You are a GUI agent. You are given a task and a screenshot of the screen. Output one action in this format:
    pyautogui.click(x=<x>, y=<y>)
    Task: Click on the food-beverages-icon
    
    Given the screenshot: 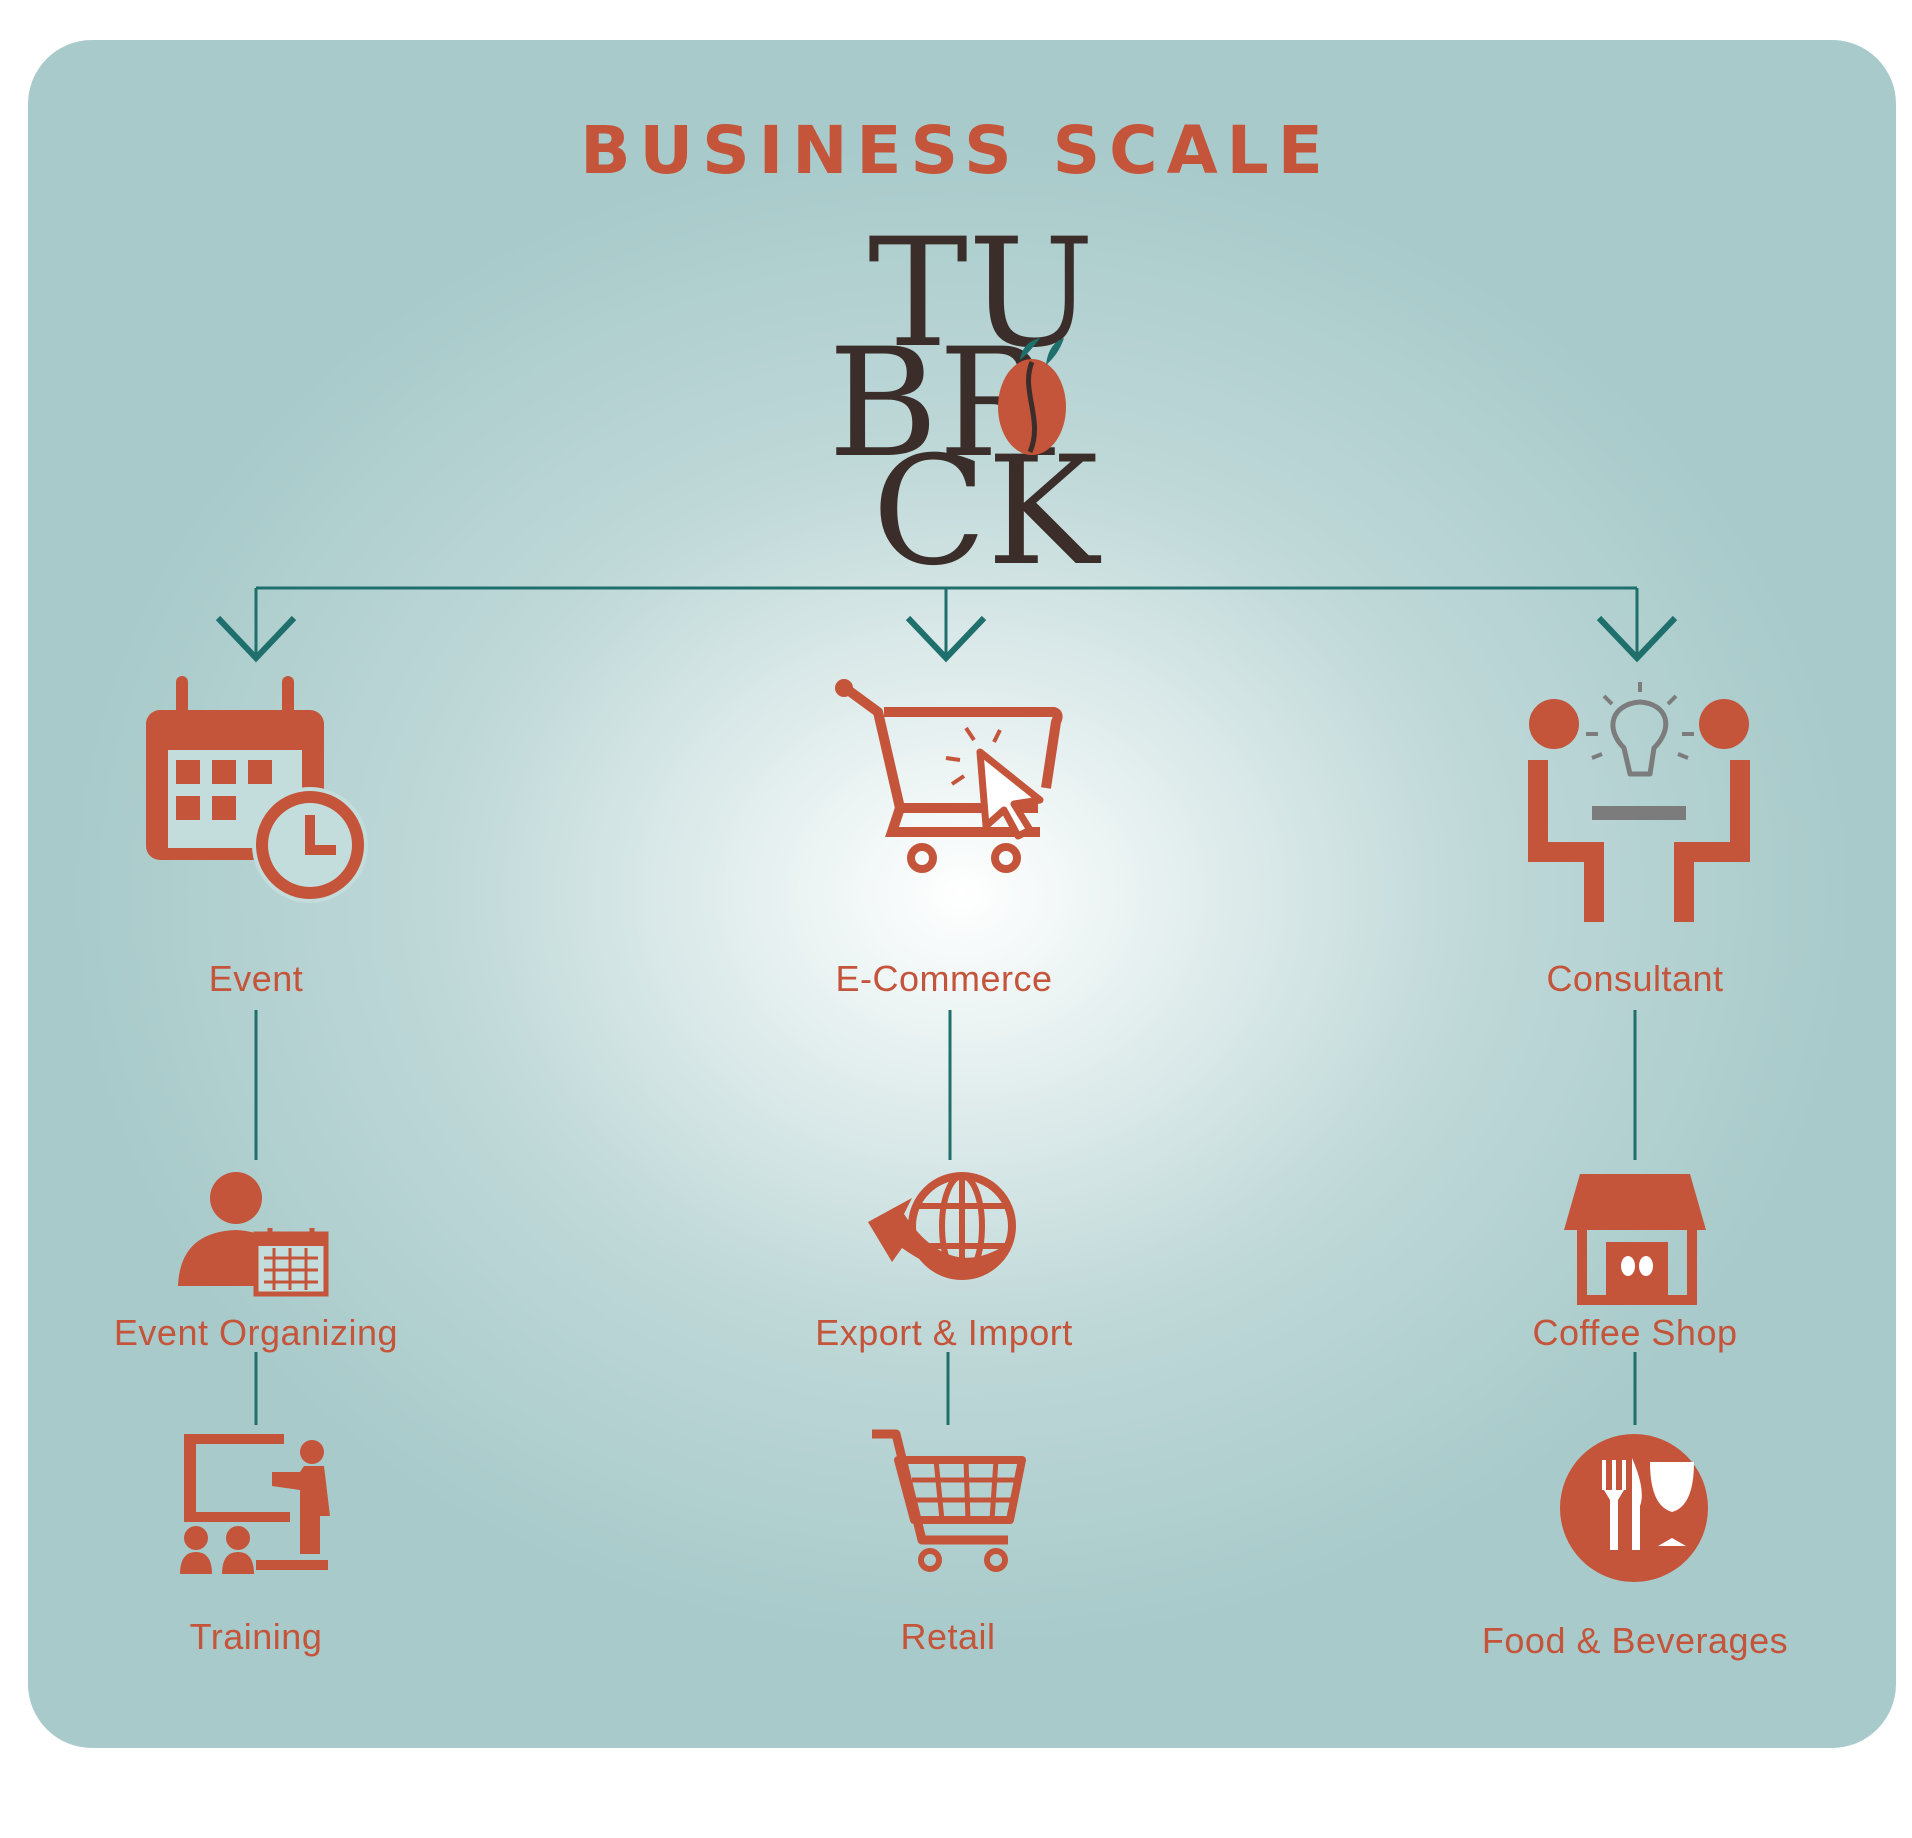 What is the action you would take?
    pyautogui.click(x=1634, y=1508)
    